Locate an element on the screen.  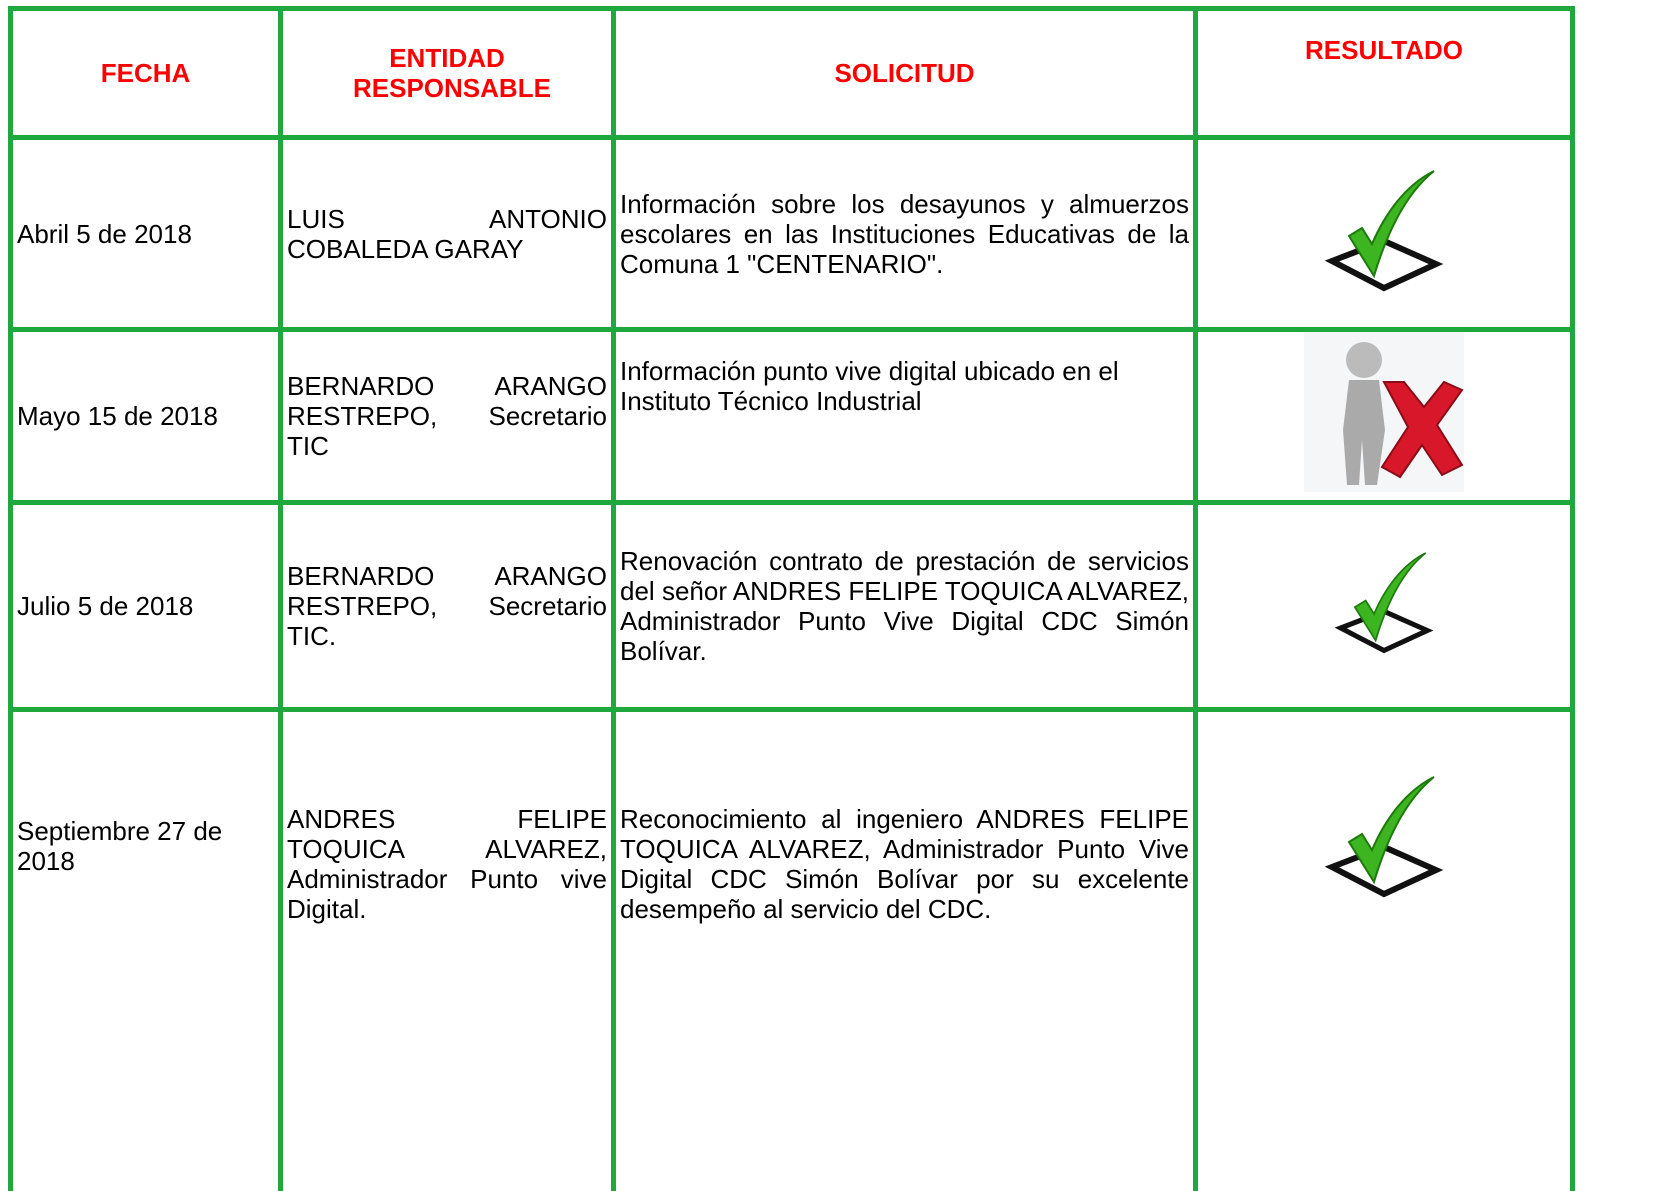
date-cell: Julio 5 de 2018 is located at coordinates (146, 606).